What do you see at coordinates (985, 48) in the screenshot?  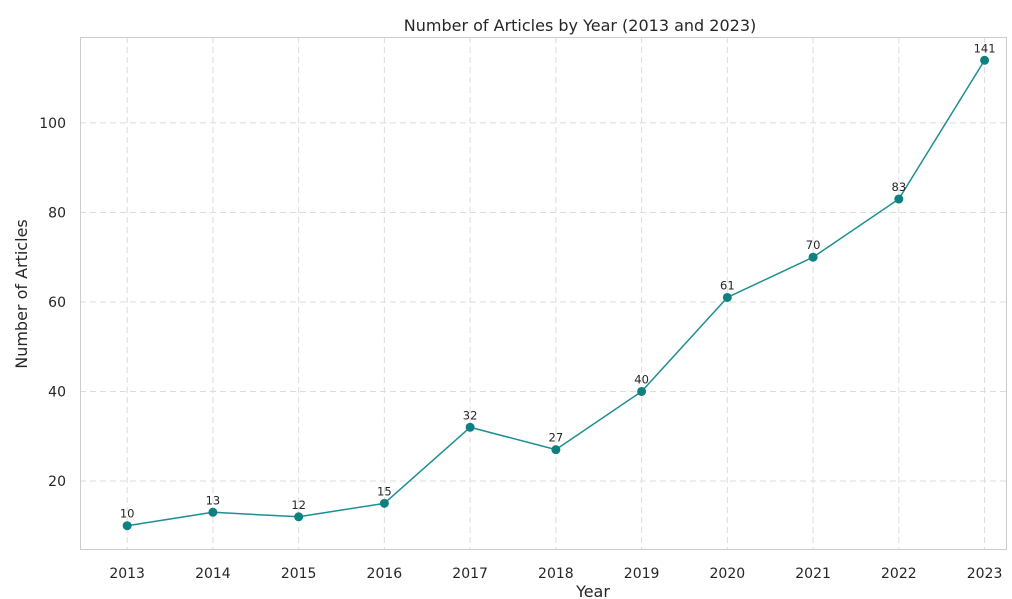 I see `data-label: 141` at bounding box center [985, 48].